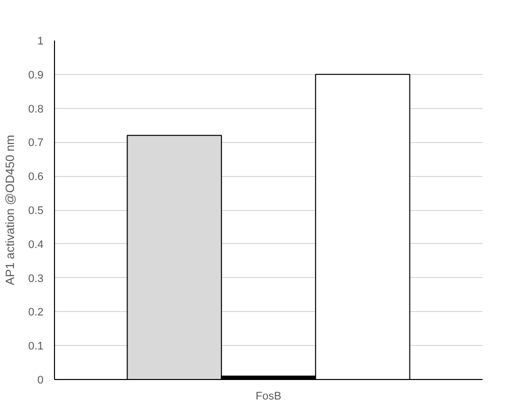  What do you see at coordinates (10, 210) in the screenshot?
I see `y-axis-title: AP1 activation @OD450 nm` at bounding box center [10, 210].